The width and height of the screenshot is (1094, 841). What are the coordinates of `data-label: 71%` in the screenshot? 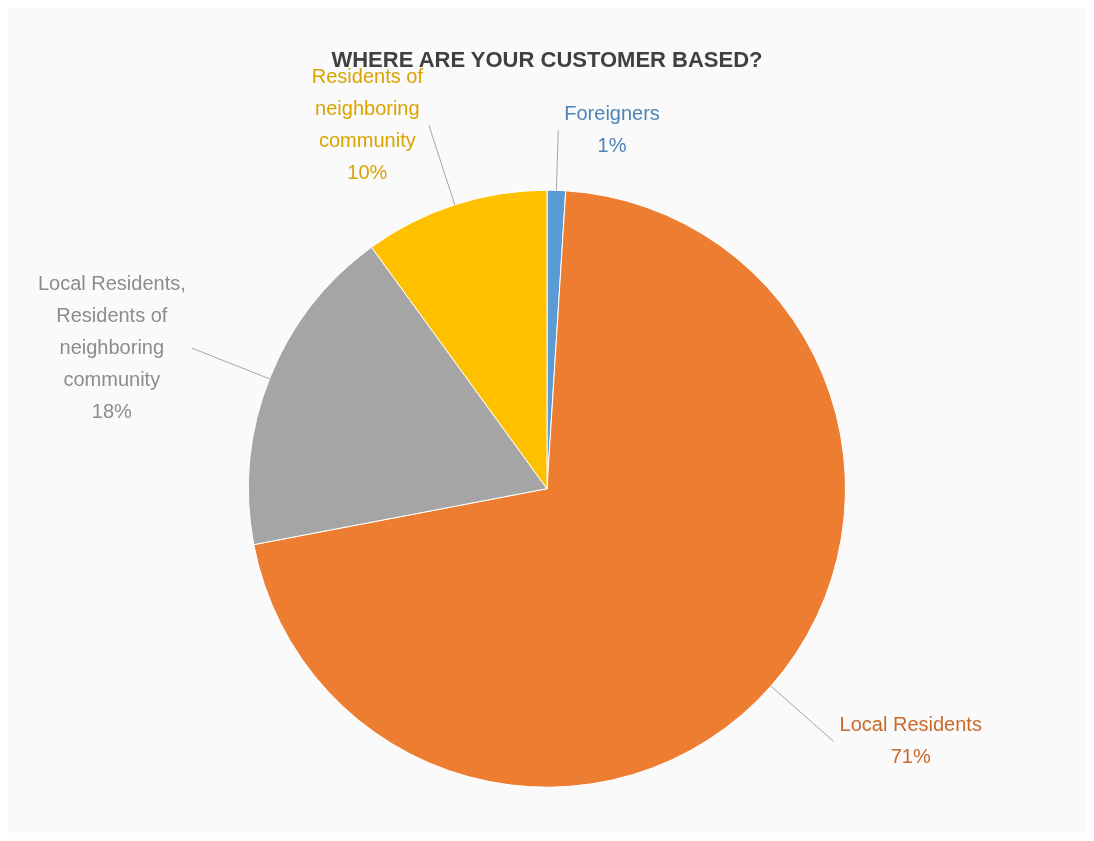 It's located at (910, 755).